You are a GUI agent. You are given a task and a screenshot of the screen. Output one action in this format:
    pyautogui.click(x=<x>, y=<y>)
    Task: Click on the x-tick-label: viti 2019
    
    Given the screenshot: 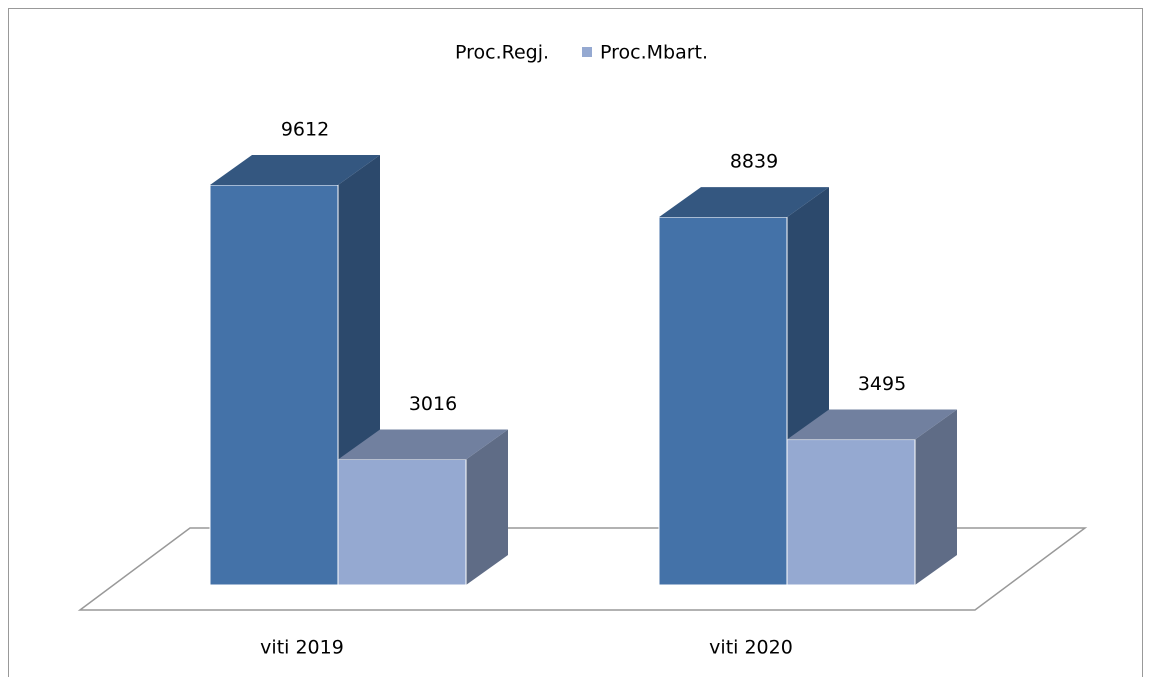 What is the action you would take?
    pyautogui.click(x=302, y=648)
    